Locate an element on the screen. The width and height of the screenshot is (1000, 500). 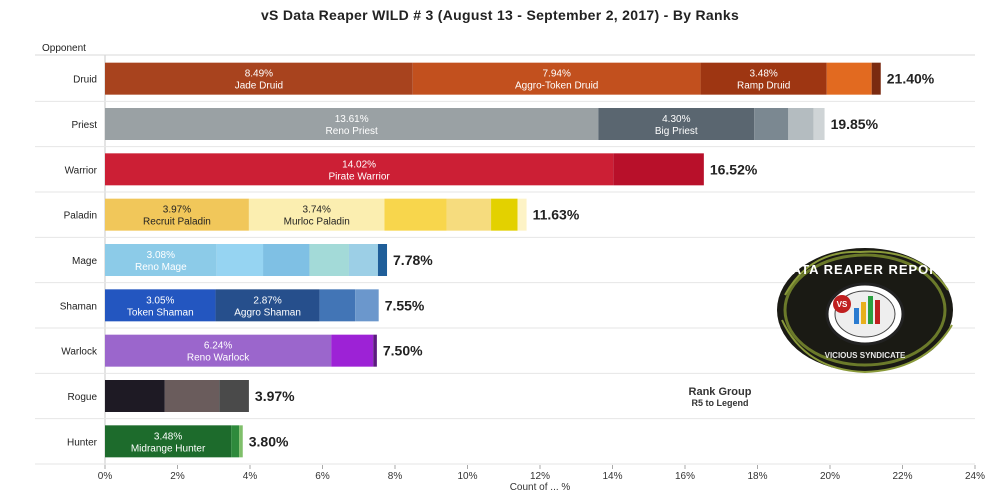
logo-bottom-text: VICIOUS SYNDICATE is located at coordinates (865, 355).